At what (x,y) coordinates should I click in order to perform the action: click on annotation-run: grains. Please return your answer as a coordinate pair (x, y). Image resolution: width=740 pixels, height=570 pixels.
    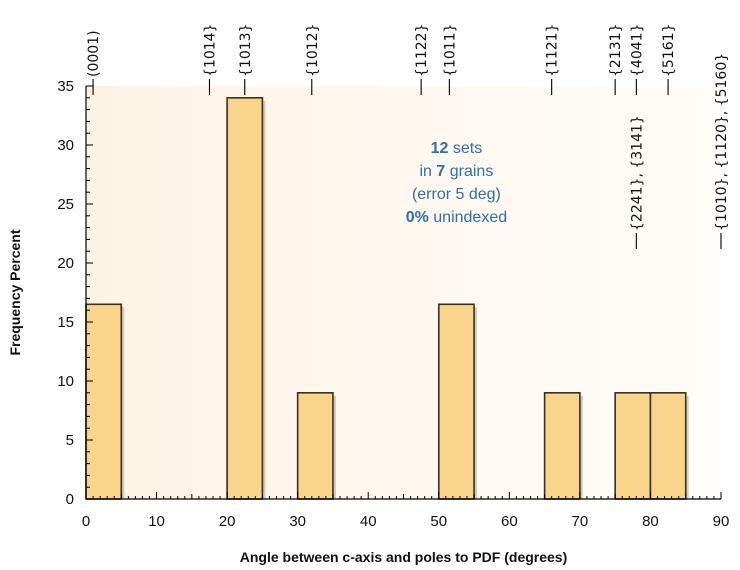
    Looking at the image, I should click on (469, 171).